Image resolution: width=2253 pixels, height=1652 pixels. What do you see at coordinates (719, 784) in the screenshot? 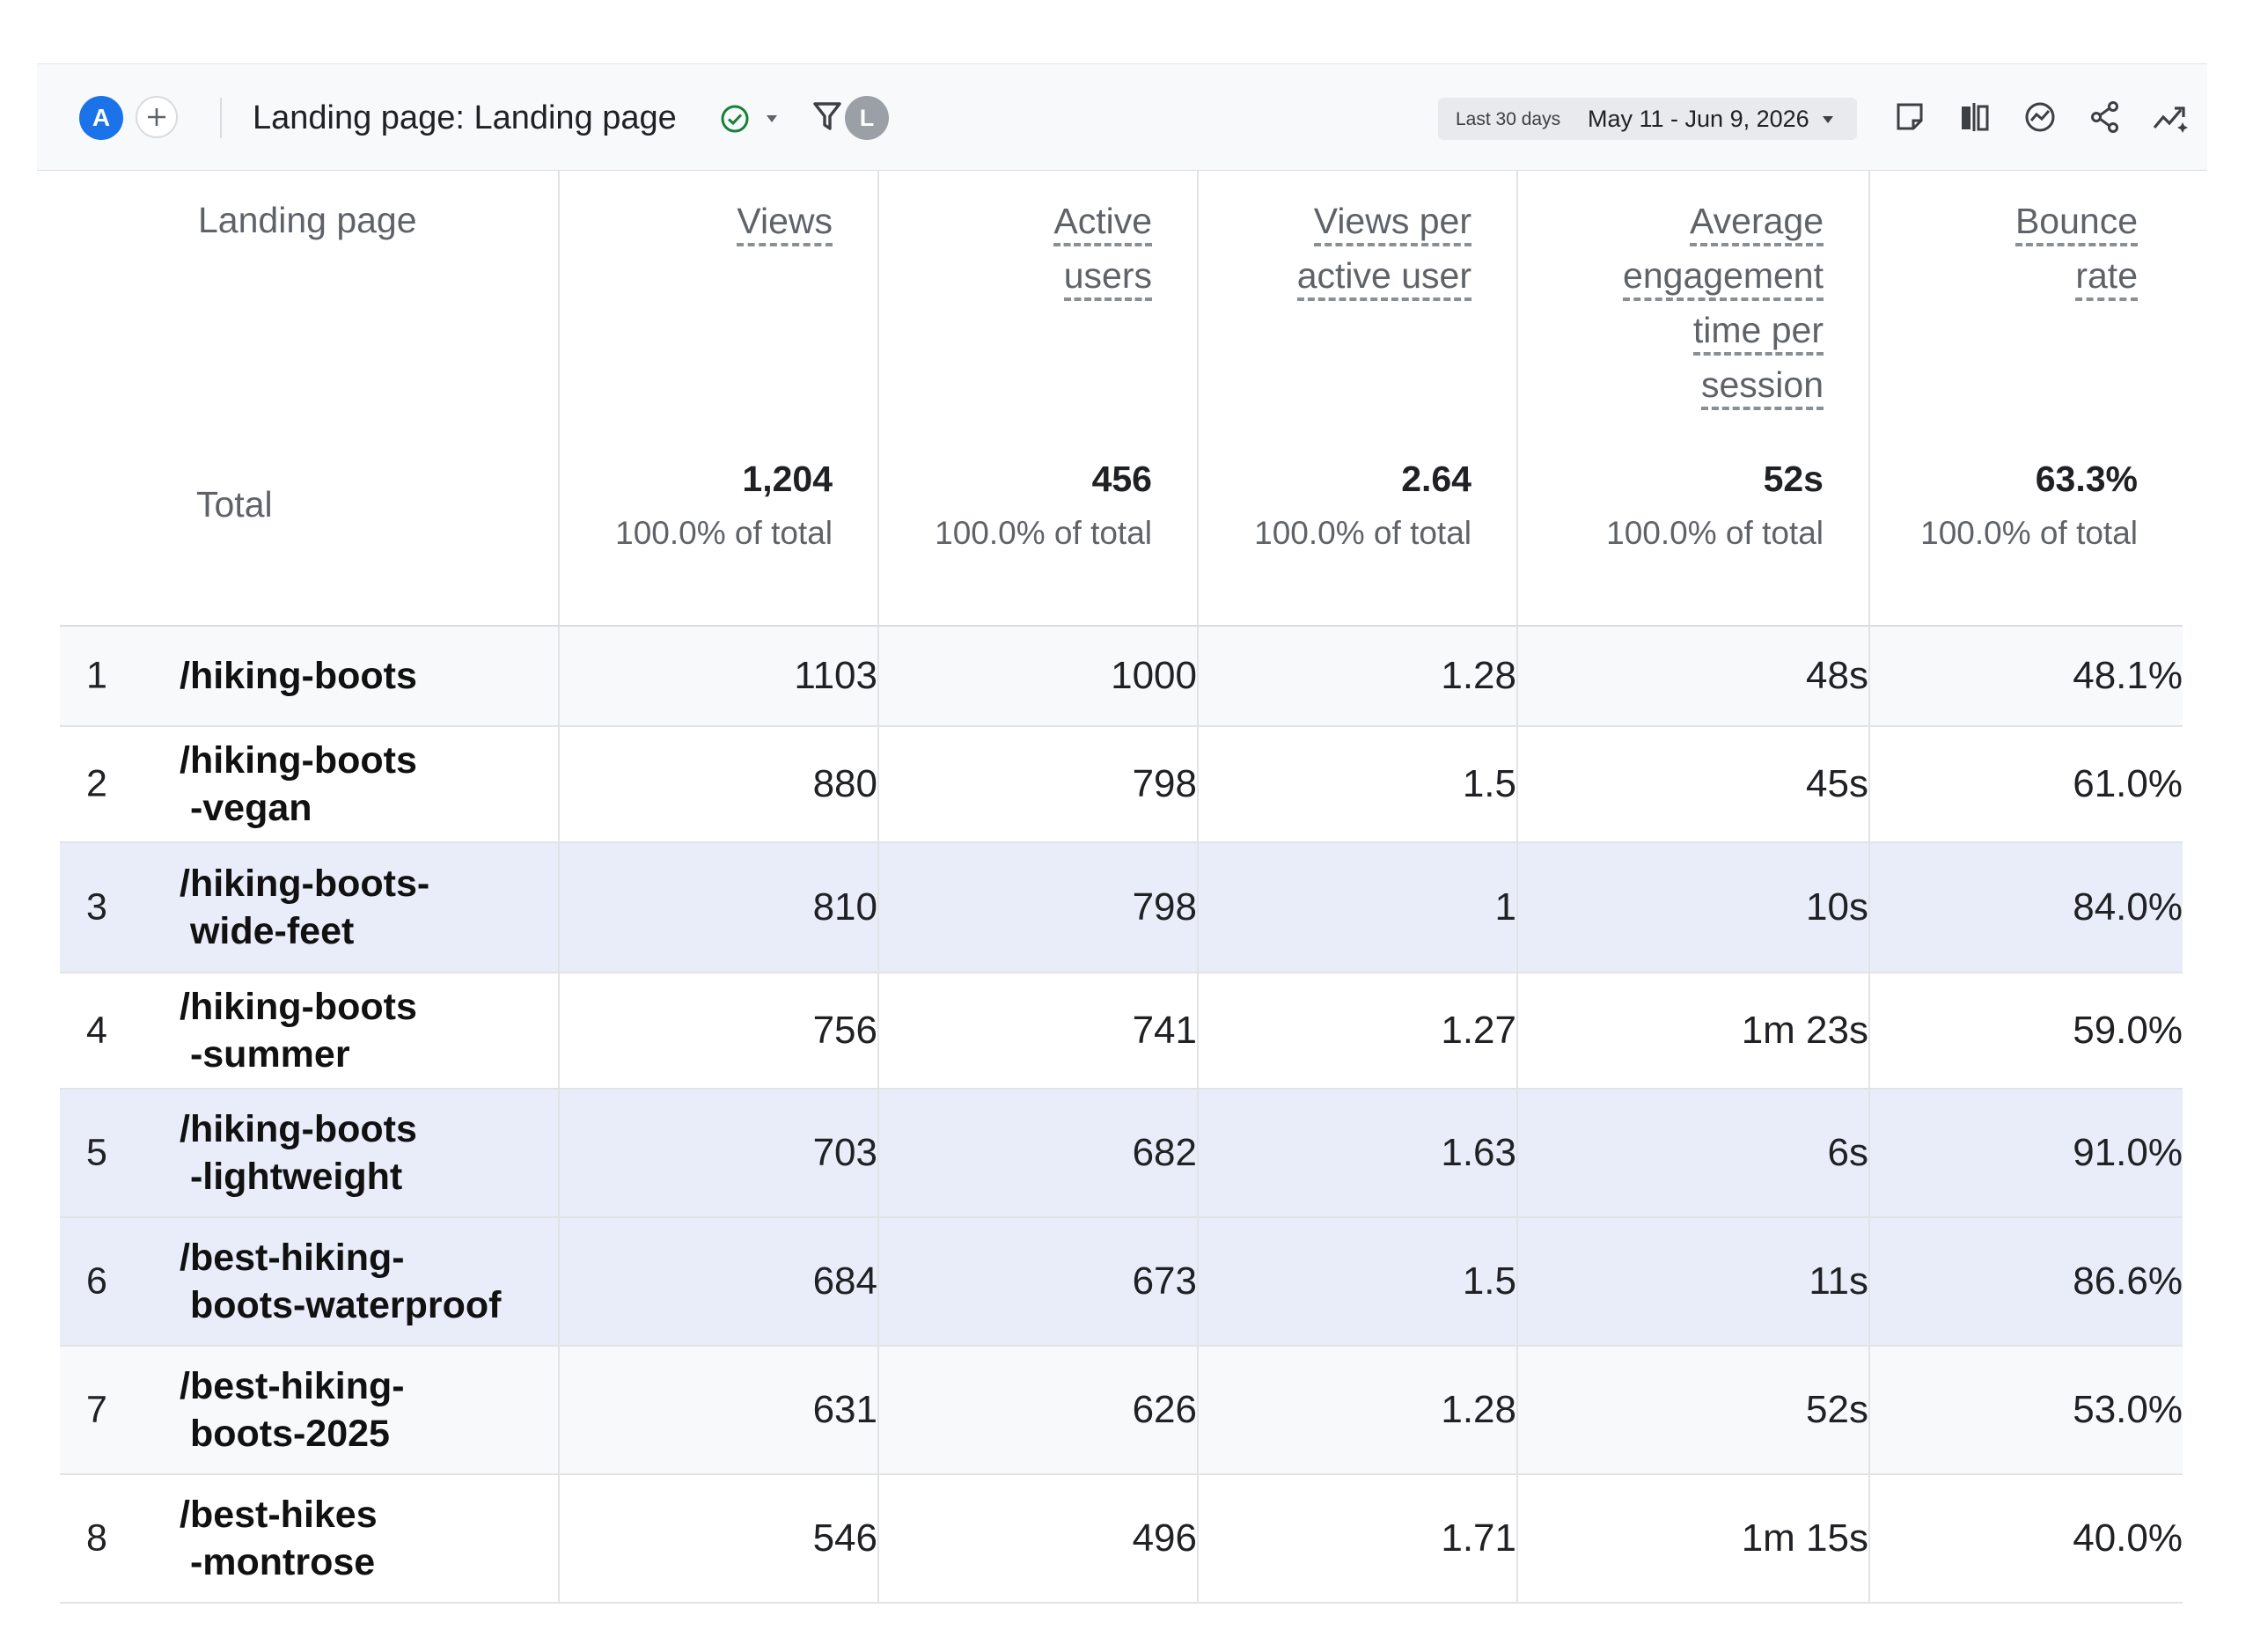
I see `row-views: 880` at bounding box center [719, 784].